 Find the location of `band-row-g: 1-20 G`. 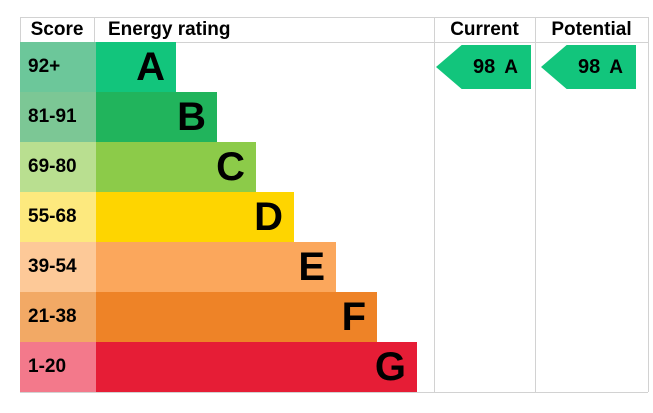

band-row-g: 1-20 G is located at coordinates (334, 367).